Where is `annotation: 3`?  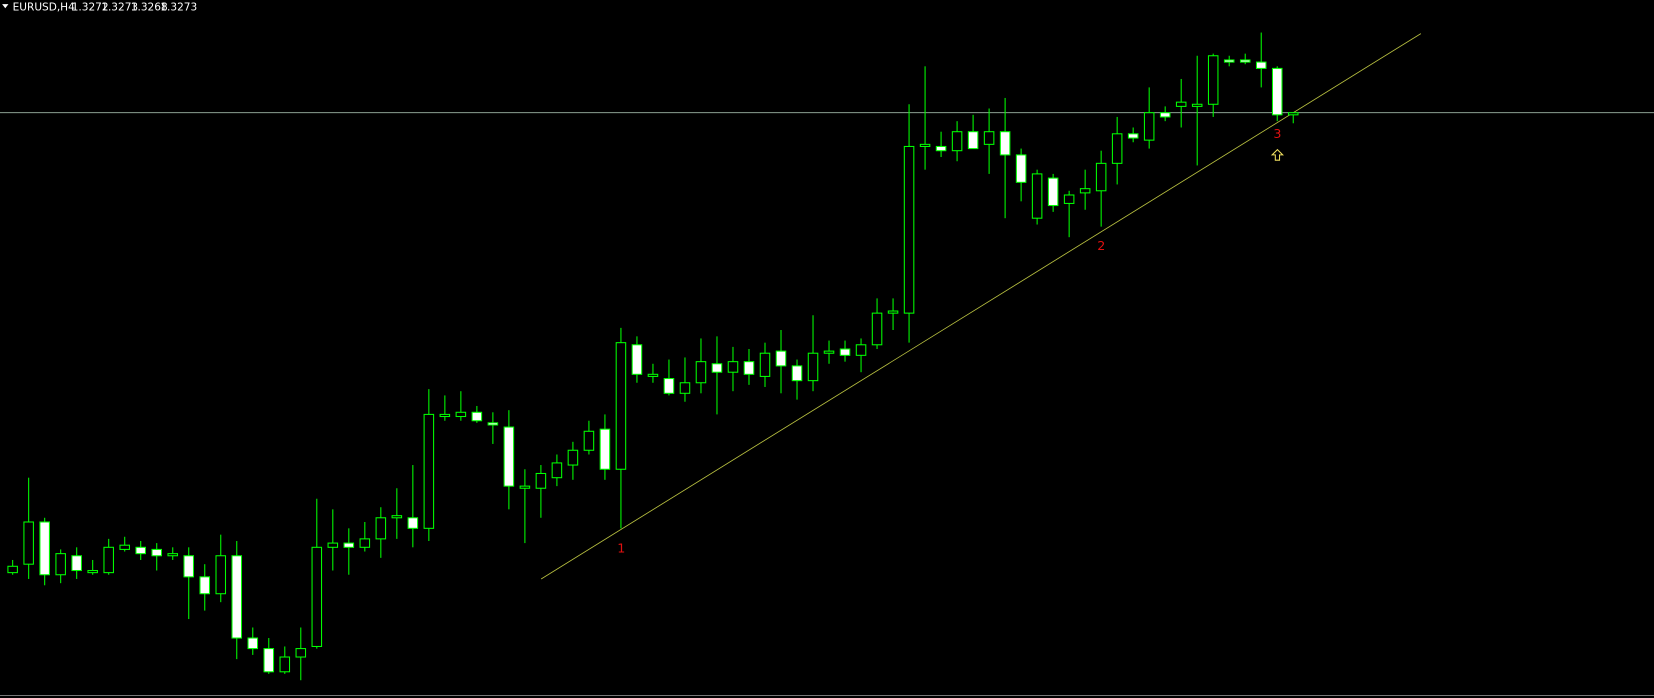 annotation: 3 is located at coordinates (1277, 133).